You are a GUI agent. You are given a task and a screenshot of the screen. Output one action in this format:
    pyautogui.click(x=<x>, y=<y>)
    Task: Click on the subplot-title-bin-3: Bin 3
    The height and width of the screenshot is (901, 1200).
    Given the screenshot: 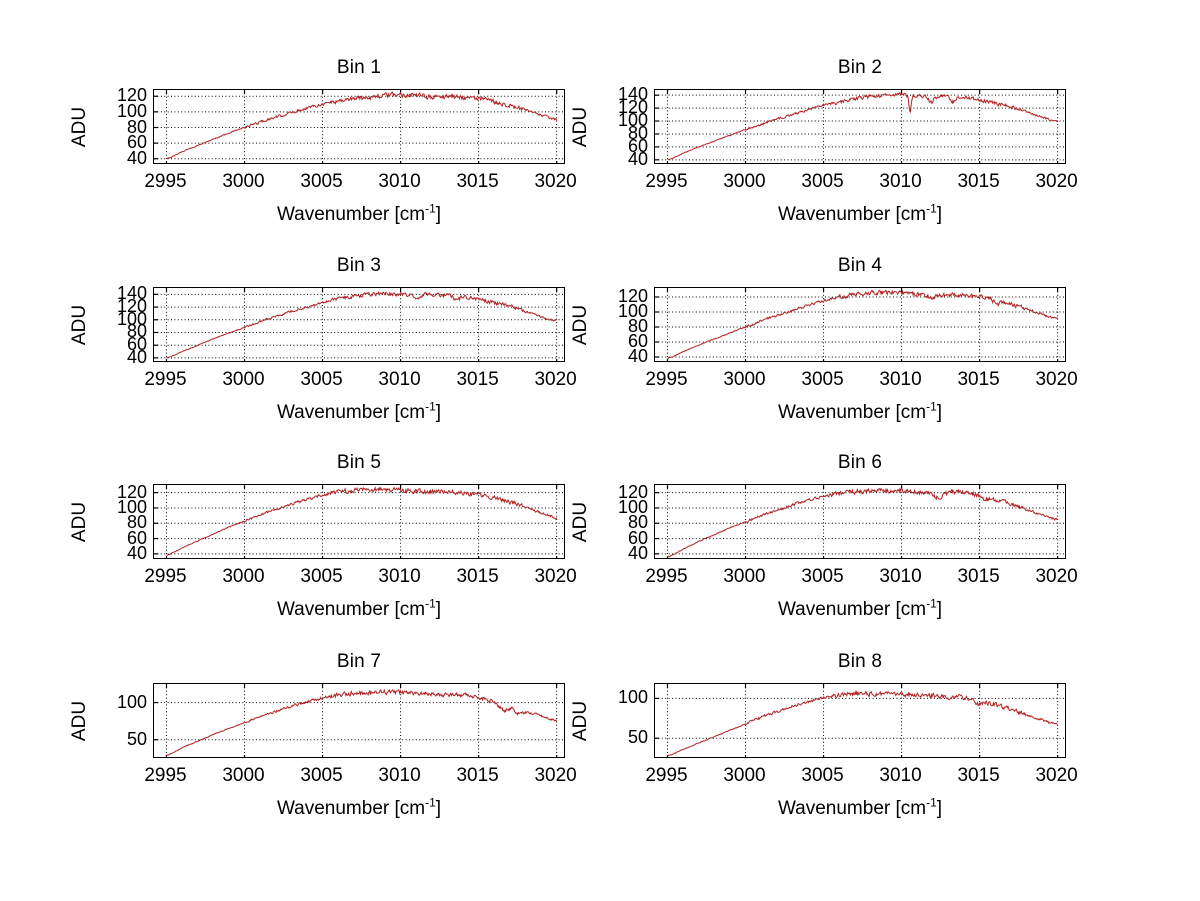 What is the action you would take?
    pyautogui.click(x=359, y=265)
    